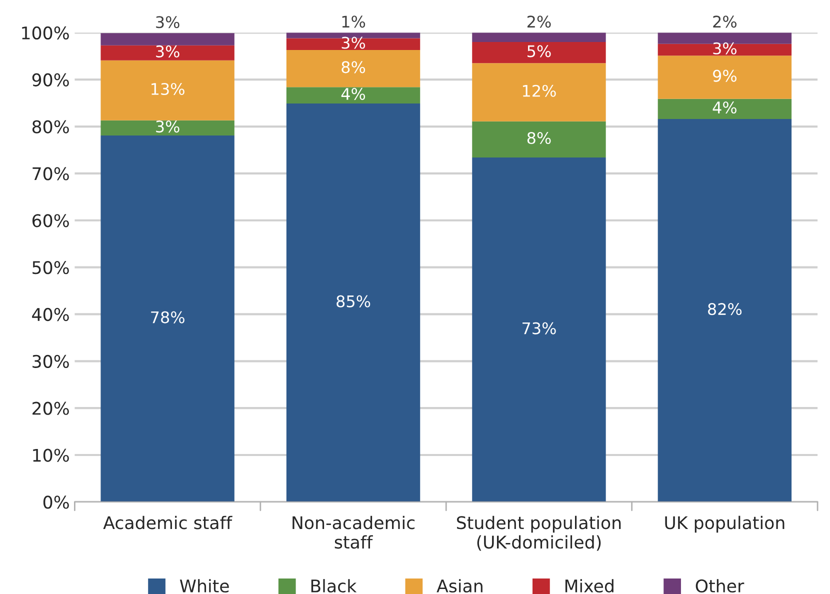  What do you see at coordinates (459, 586) in the screenshot?
I see `legend-label: Asian` at bounding box center [459, 586].